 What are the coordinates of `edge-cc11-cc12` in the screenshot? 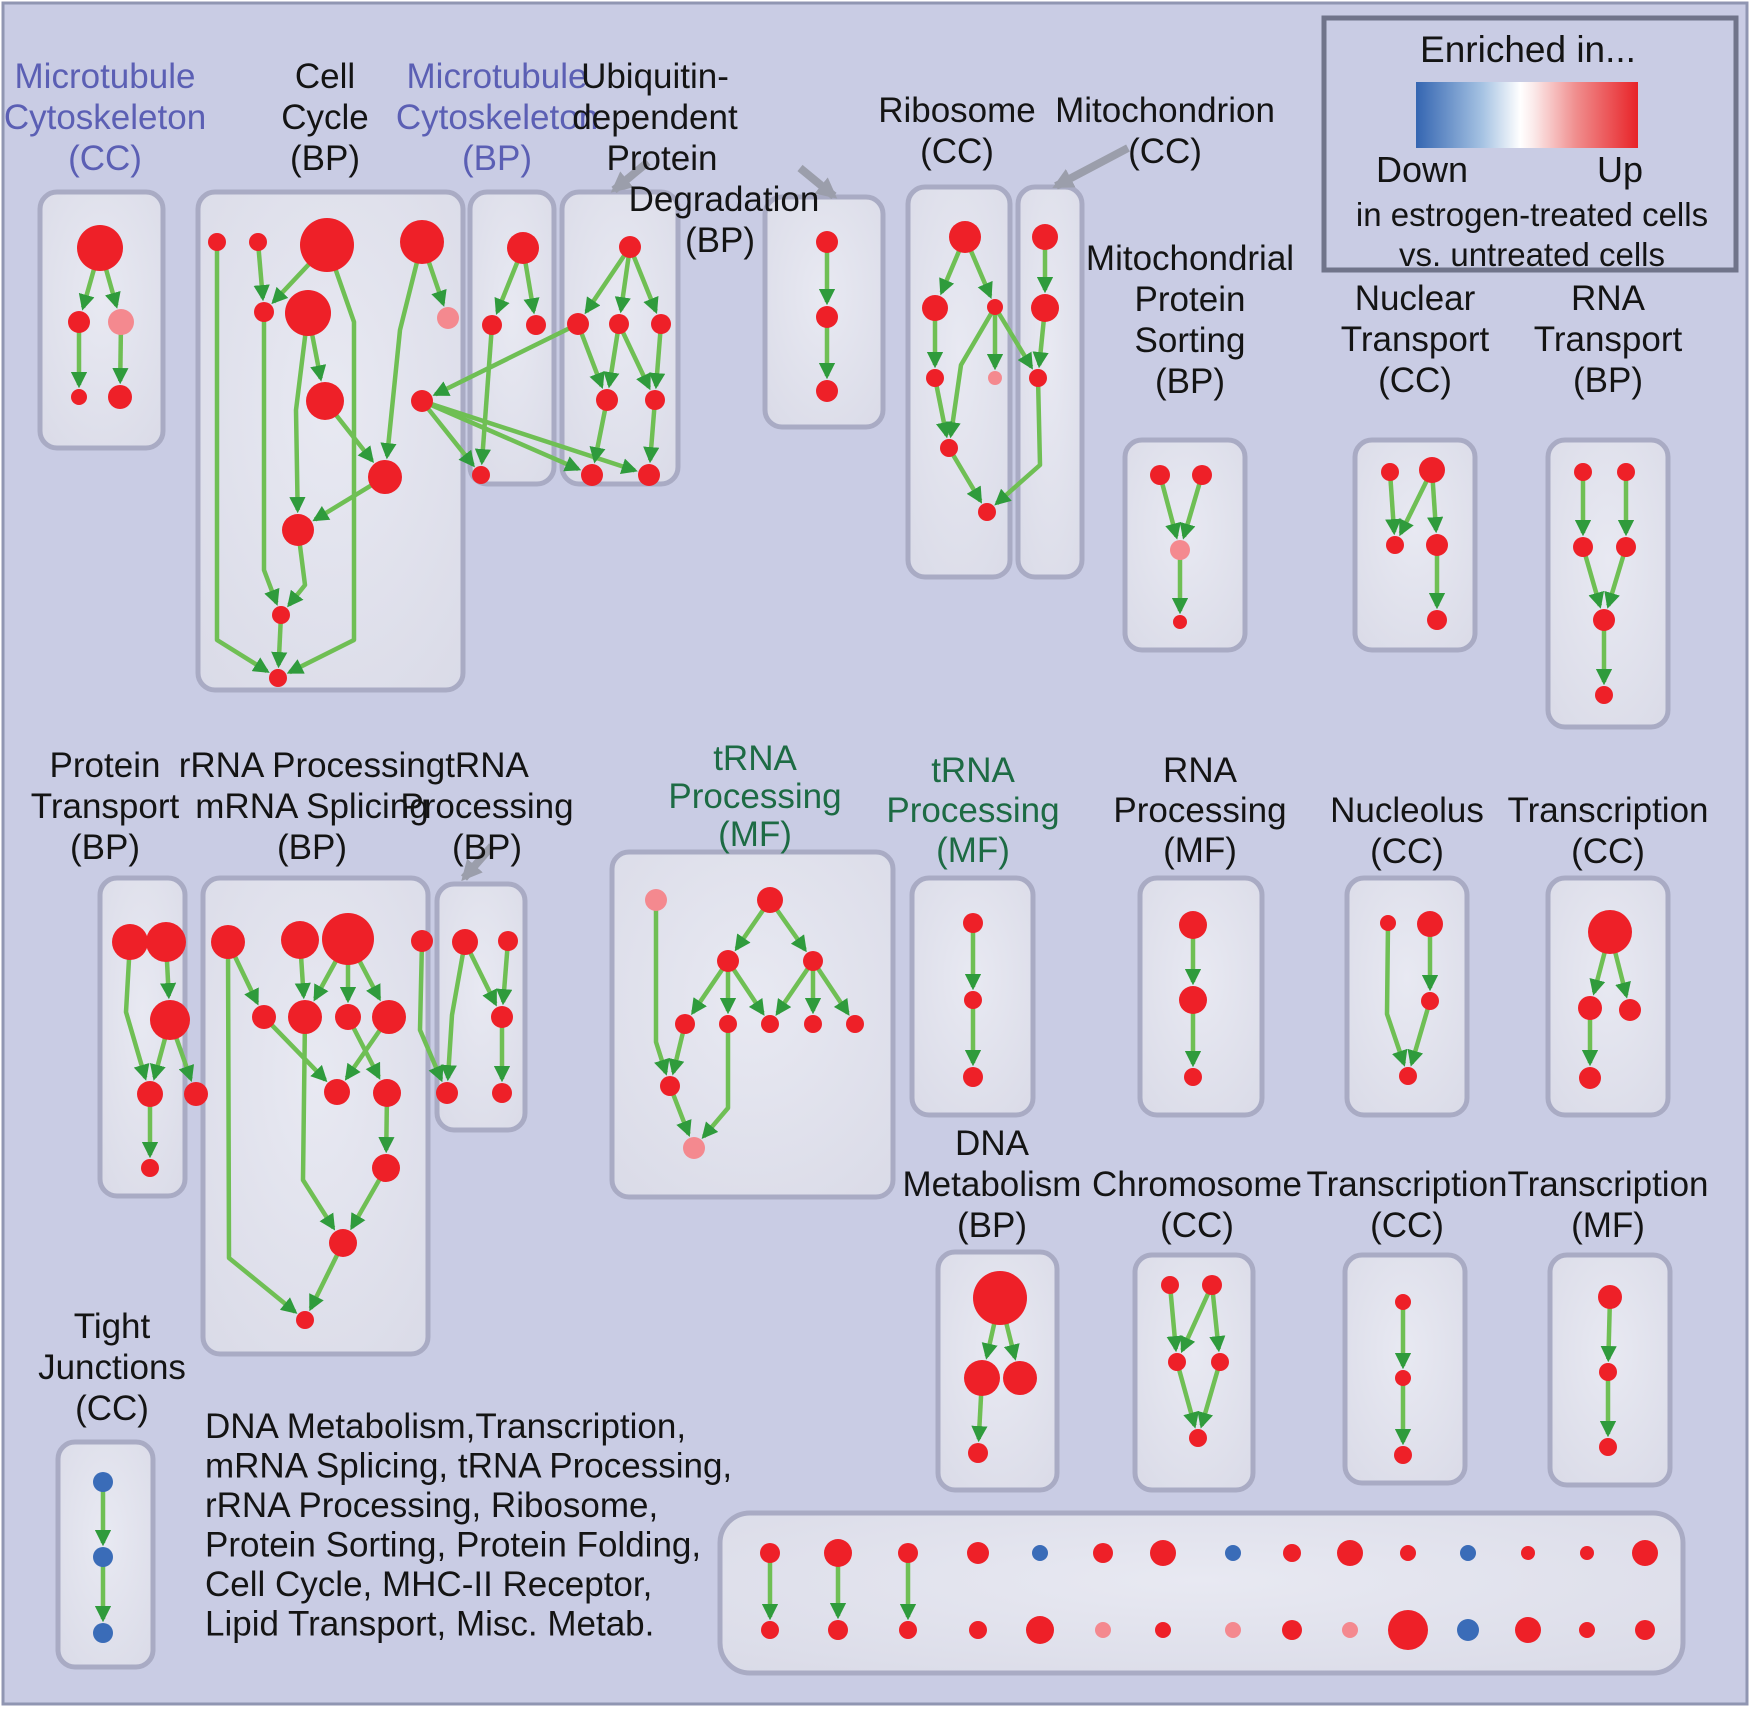 It's located at (297, 568).